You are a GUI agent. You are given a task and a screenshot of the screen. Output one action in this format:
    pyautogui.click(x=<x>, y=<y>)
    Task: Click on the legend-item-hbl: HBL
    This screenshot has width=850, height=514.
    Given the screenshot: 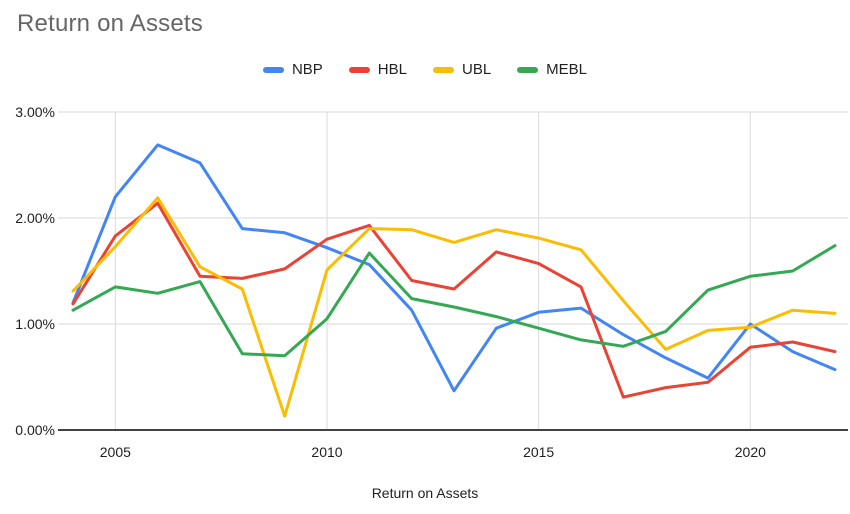 What is the action you would take?
    pyautogui.click(x=377, y=69)
    